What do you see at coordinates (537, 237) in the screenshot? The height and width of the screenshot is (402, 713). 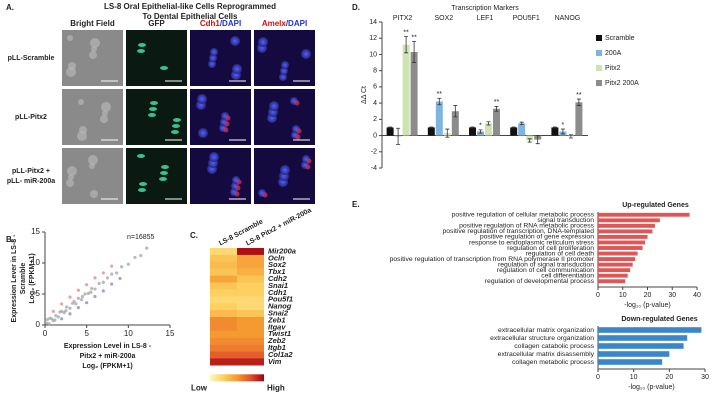 I see `category-label: positive regulation of gene expression` at bounding box center [537, 237].